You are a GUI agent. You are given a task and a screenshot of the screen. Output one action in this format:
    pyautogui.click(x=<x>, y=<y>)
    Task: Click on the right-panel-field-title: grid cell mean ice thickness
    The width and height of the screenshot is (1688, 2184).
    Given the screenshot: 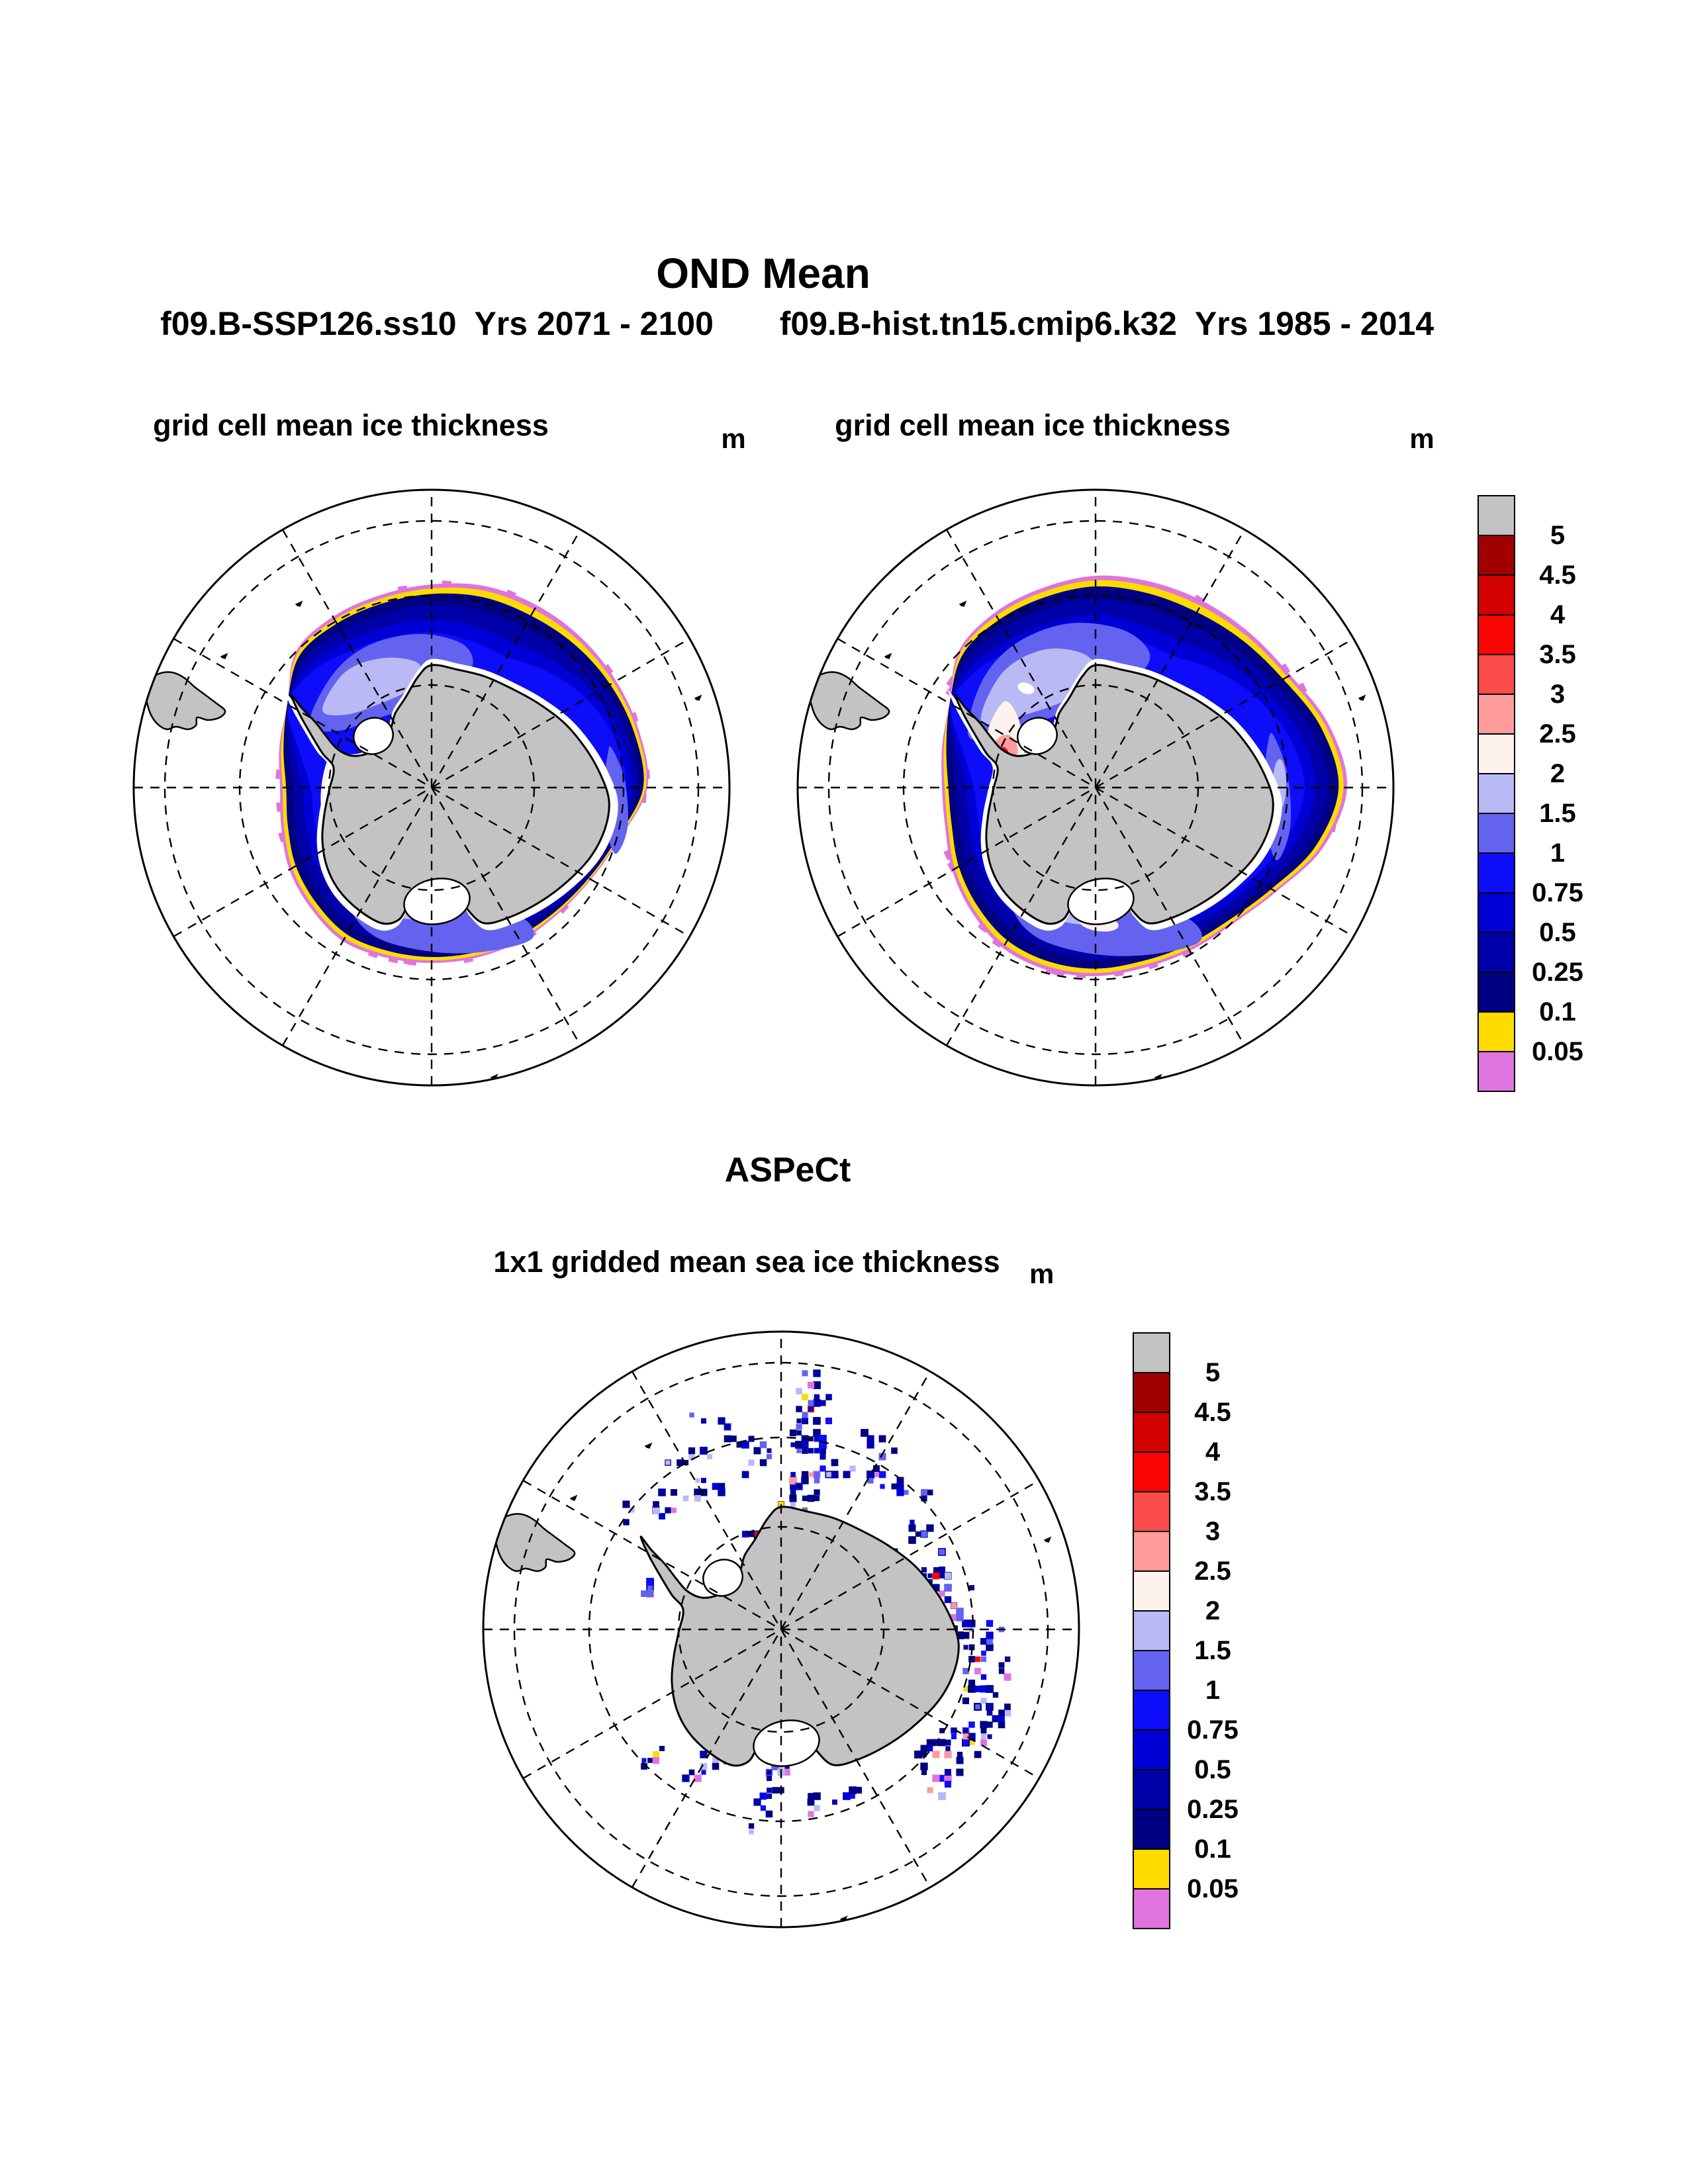 What is the action you would take?
    pyautogui.click(x=1033, y=425)
    